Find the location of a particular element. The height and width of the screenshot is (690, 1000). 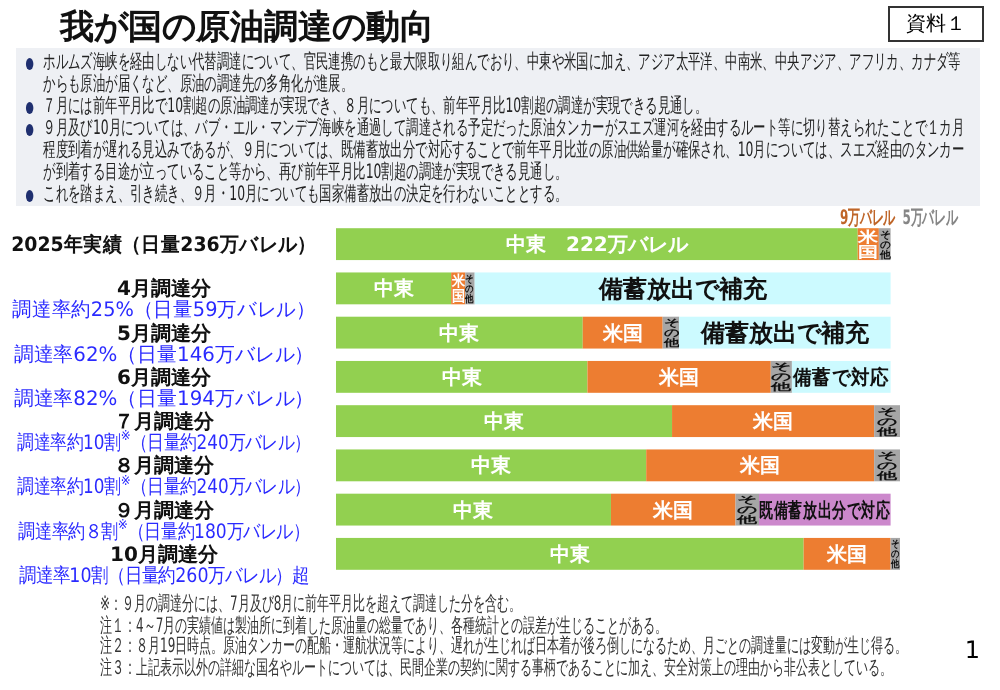

data-label: 備蓄で対応 is located at coordinates (840, 378).